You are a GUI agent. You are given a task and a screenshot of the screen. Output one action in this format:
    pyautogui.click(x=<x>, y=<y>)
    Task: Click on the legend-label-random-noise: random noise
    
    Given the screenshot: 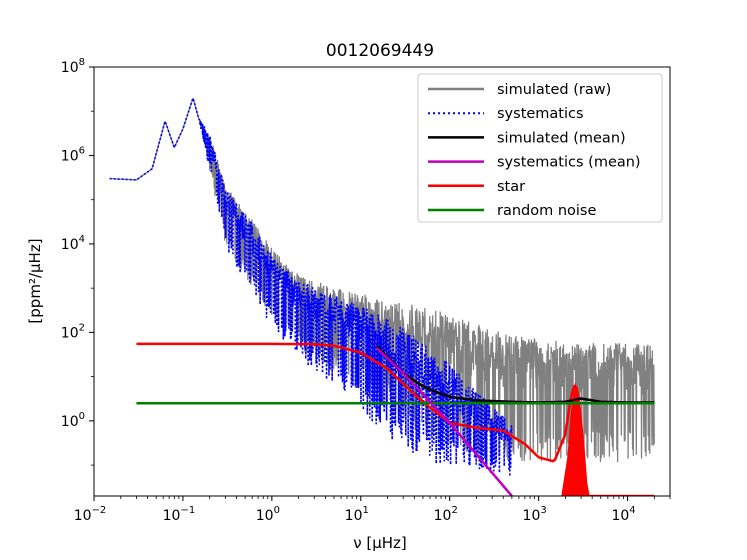 What is the action you would take?
    pyautogui.click(x=546, y=211)
    